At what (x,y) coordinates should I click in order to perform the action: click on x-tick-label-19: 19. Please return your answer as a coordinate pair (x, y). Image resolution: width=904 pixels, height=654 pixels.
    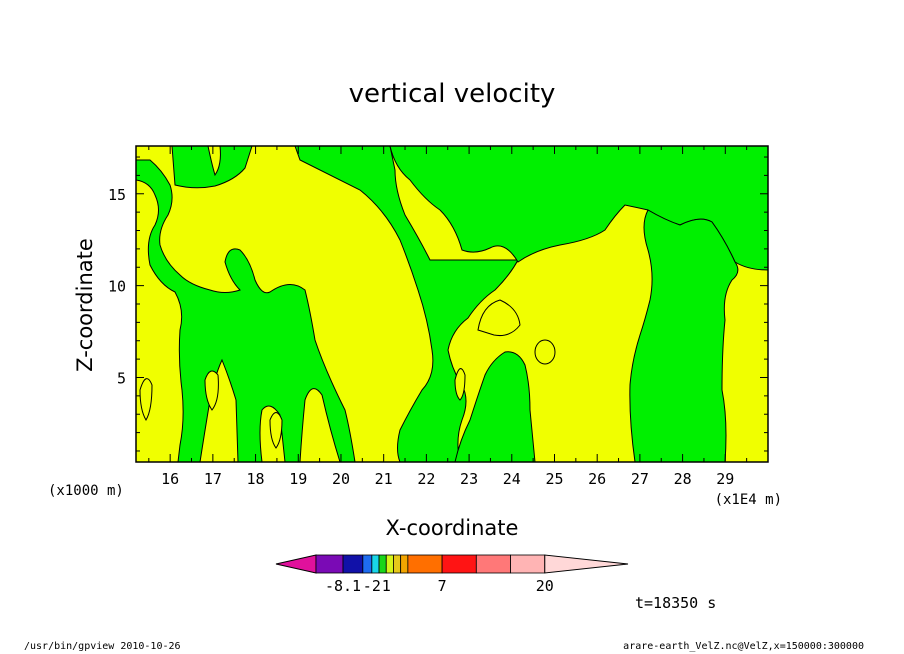
    Looking at the image, I should click on (298, 479).